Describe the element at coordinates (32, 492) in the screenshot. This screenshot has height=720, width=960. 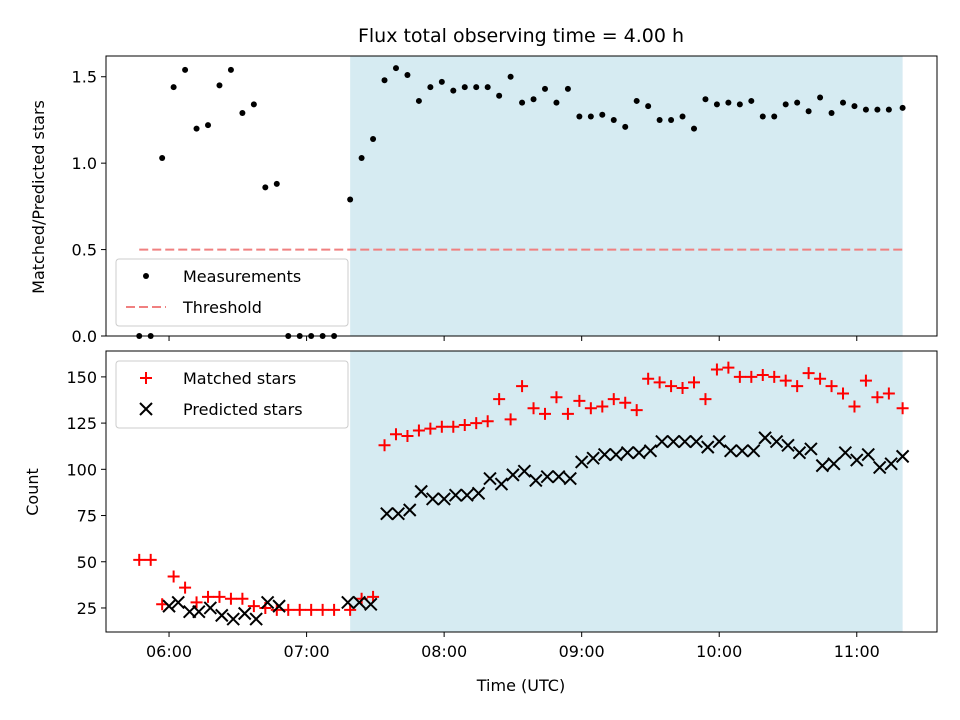
I see `bottom-y-axis-label: Count` at that location.